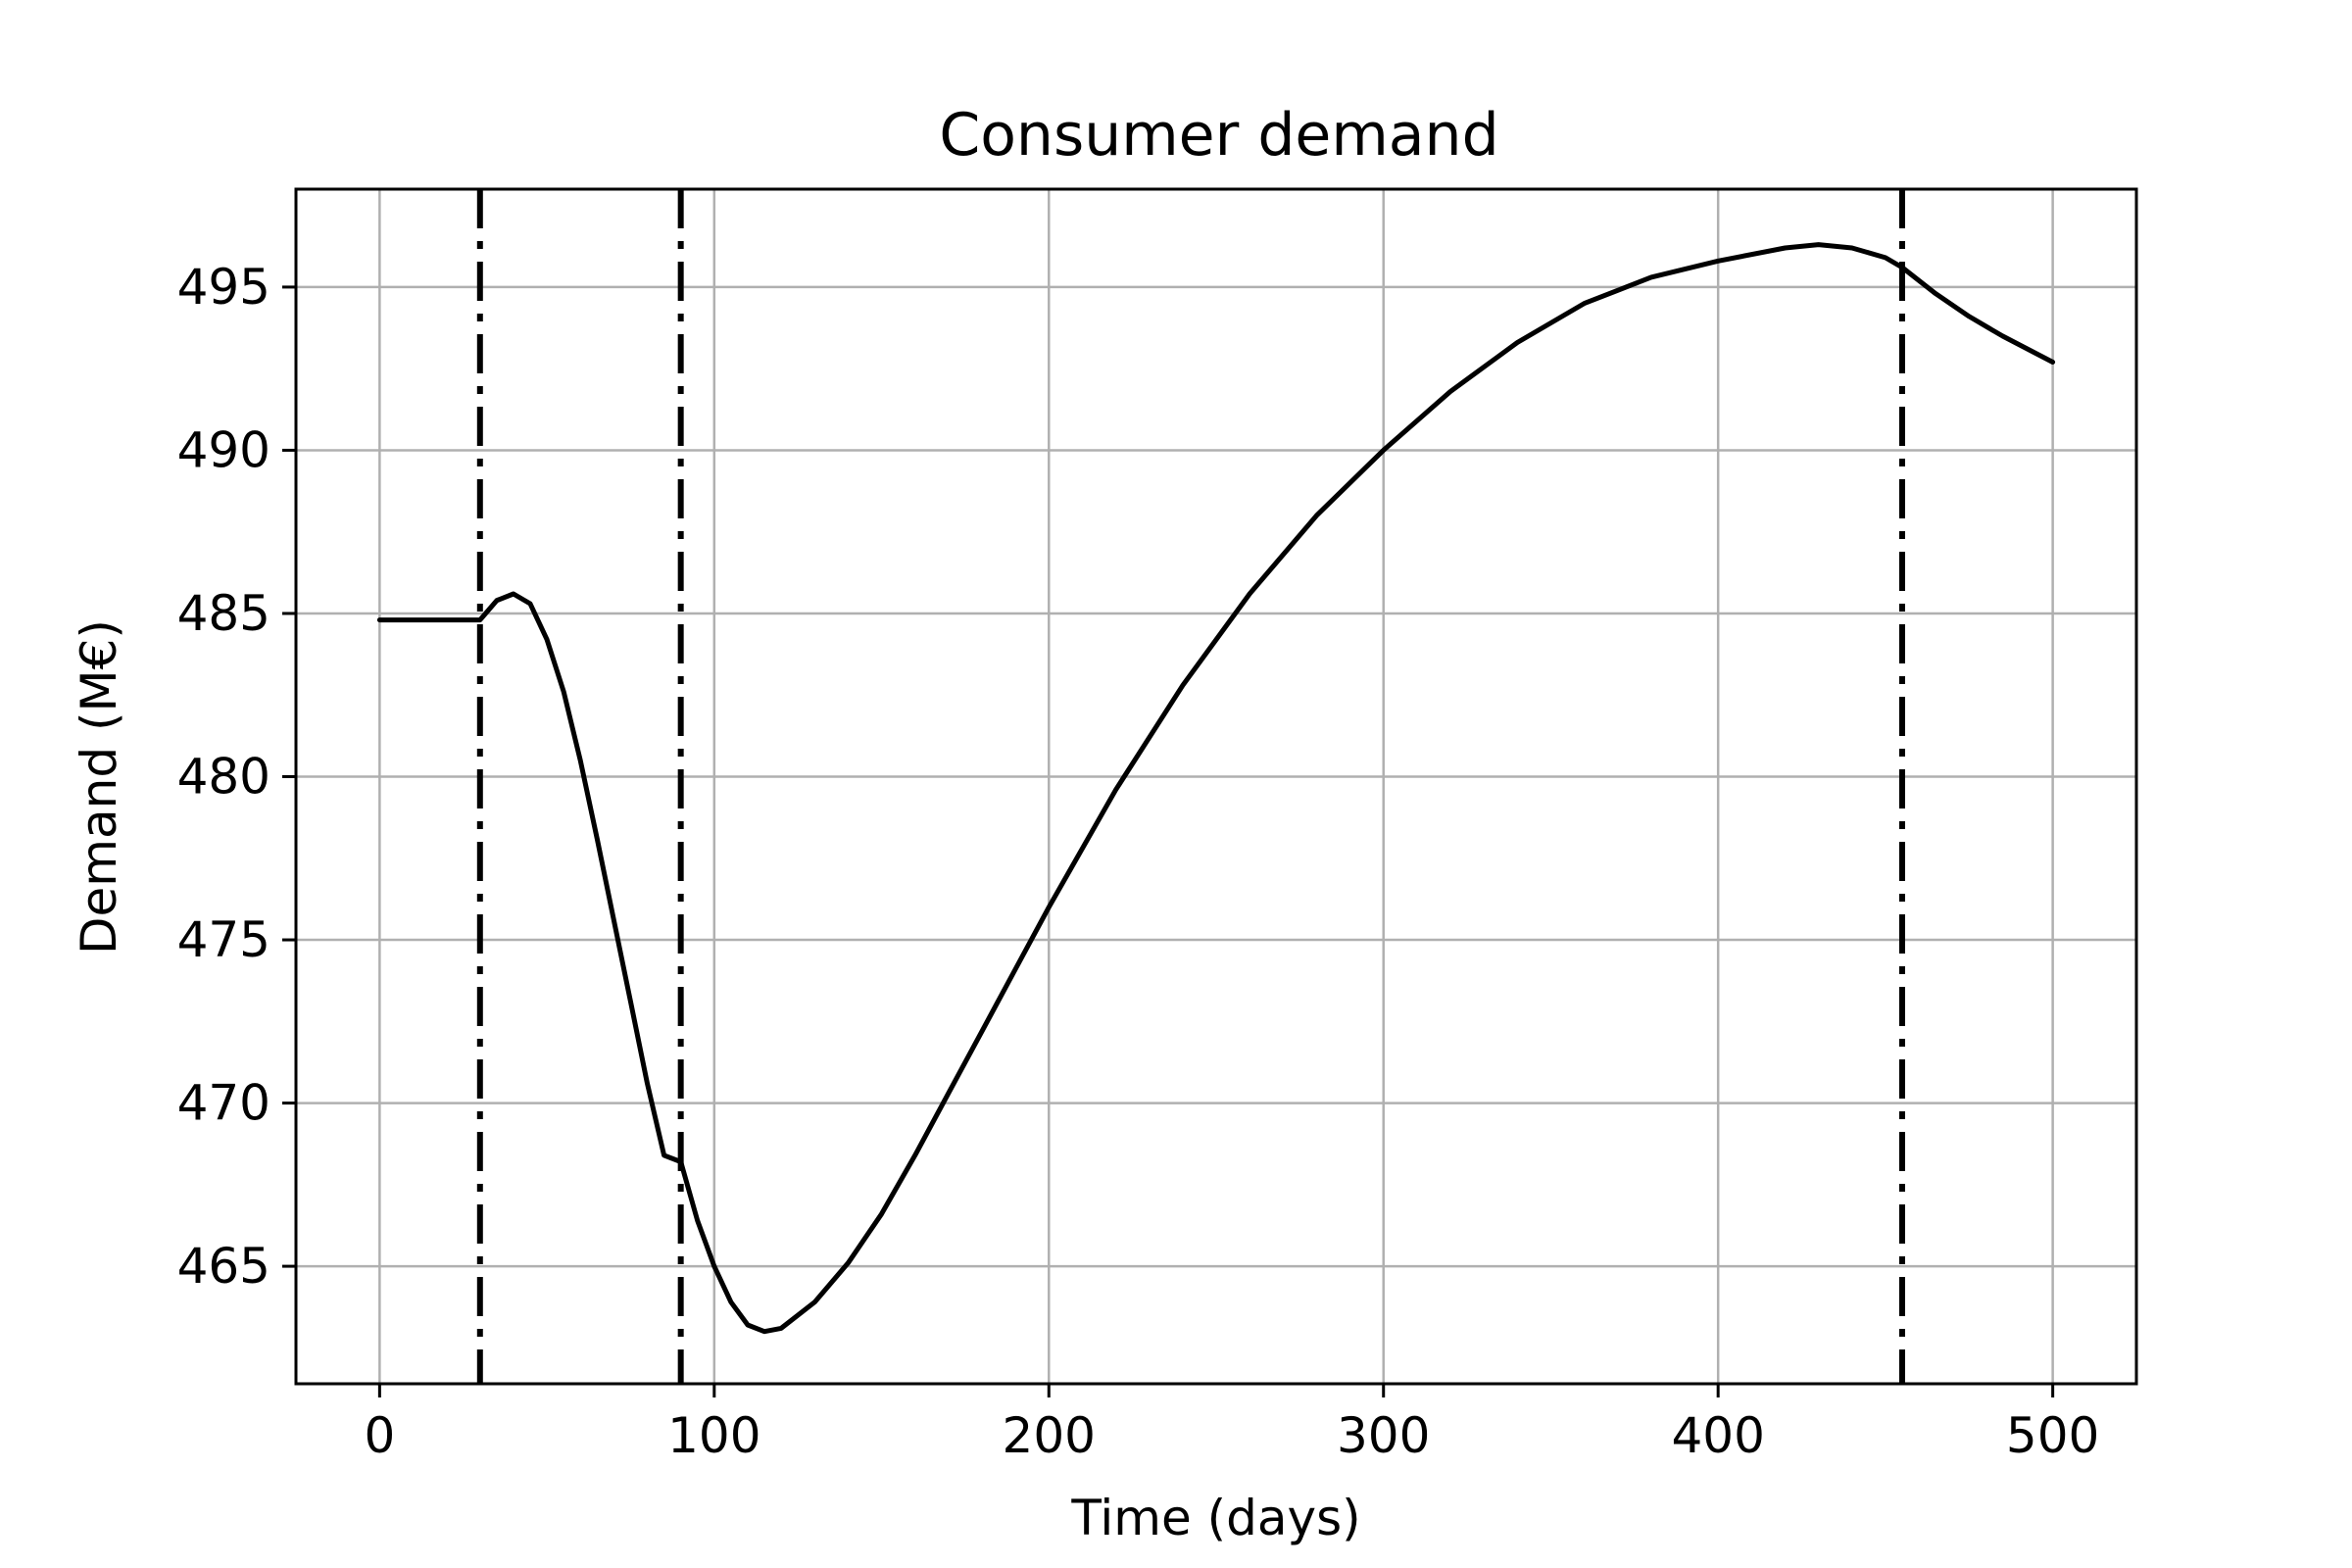 Image resolution: width=2352 pixels, height=1568 pixels. What do you see at coordinates (2052, 1435) in the screenshot?
I see `x-tick-label-500: 500` at bounding box center [2052, 1435].